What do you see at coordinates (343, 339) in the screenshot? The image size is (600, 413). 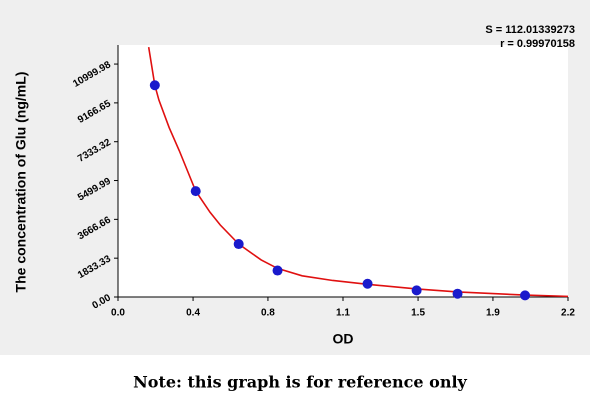 I see `x-axis-title: OD` at bounding box center [343, 339].